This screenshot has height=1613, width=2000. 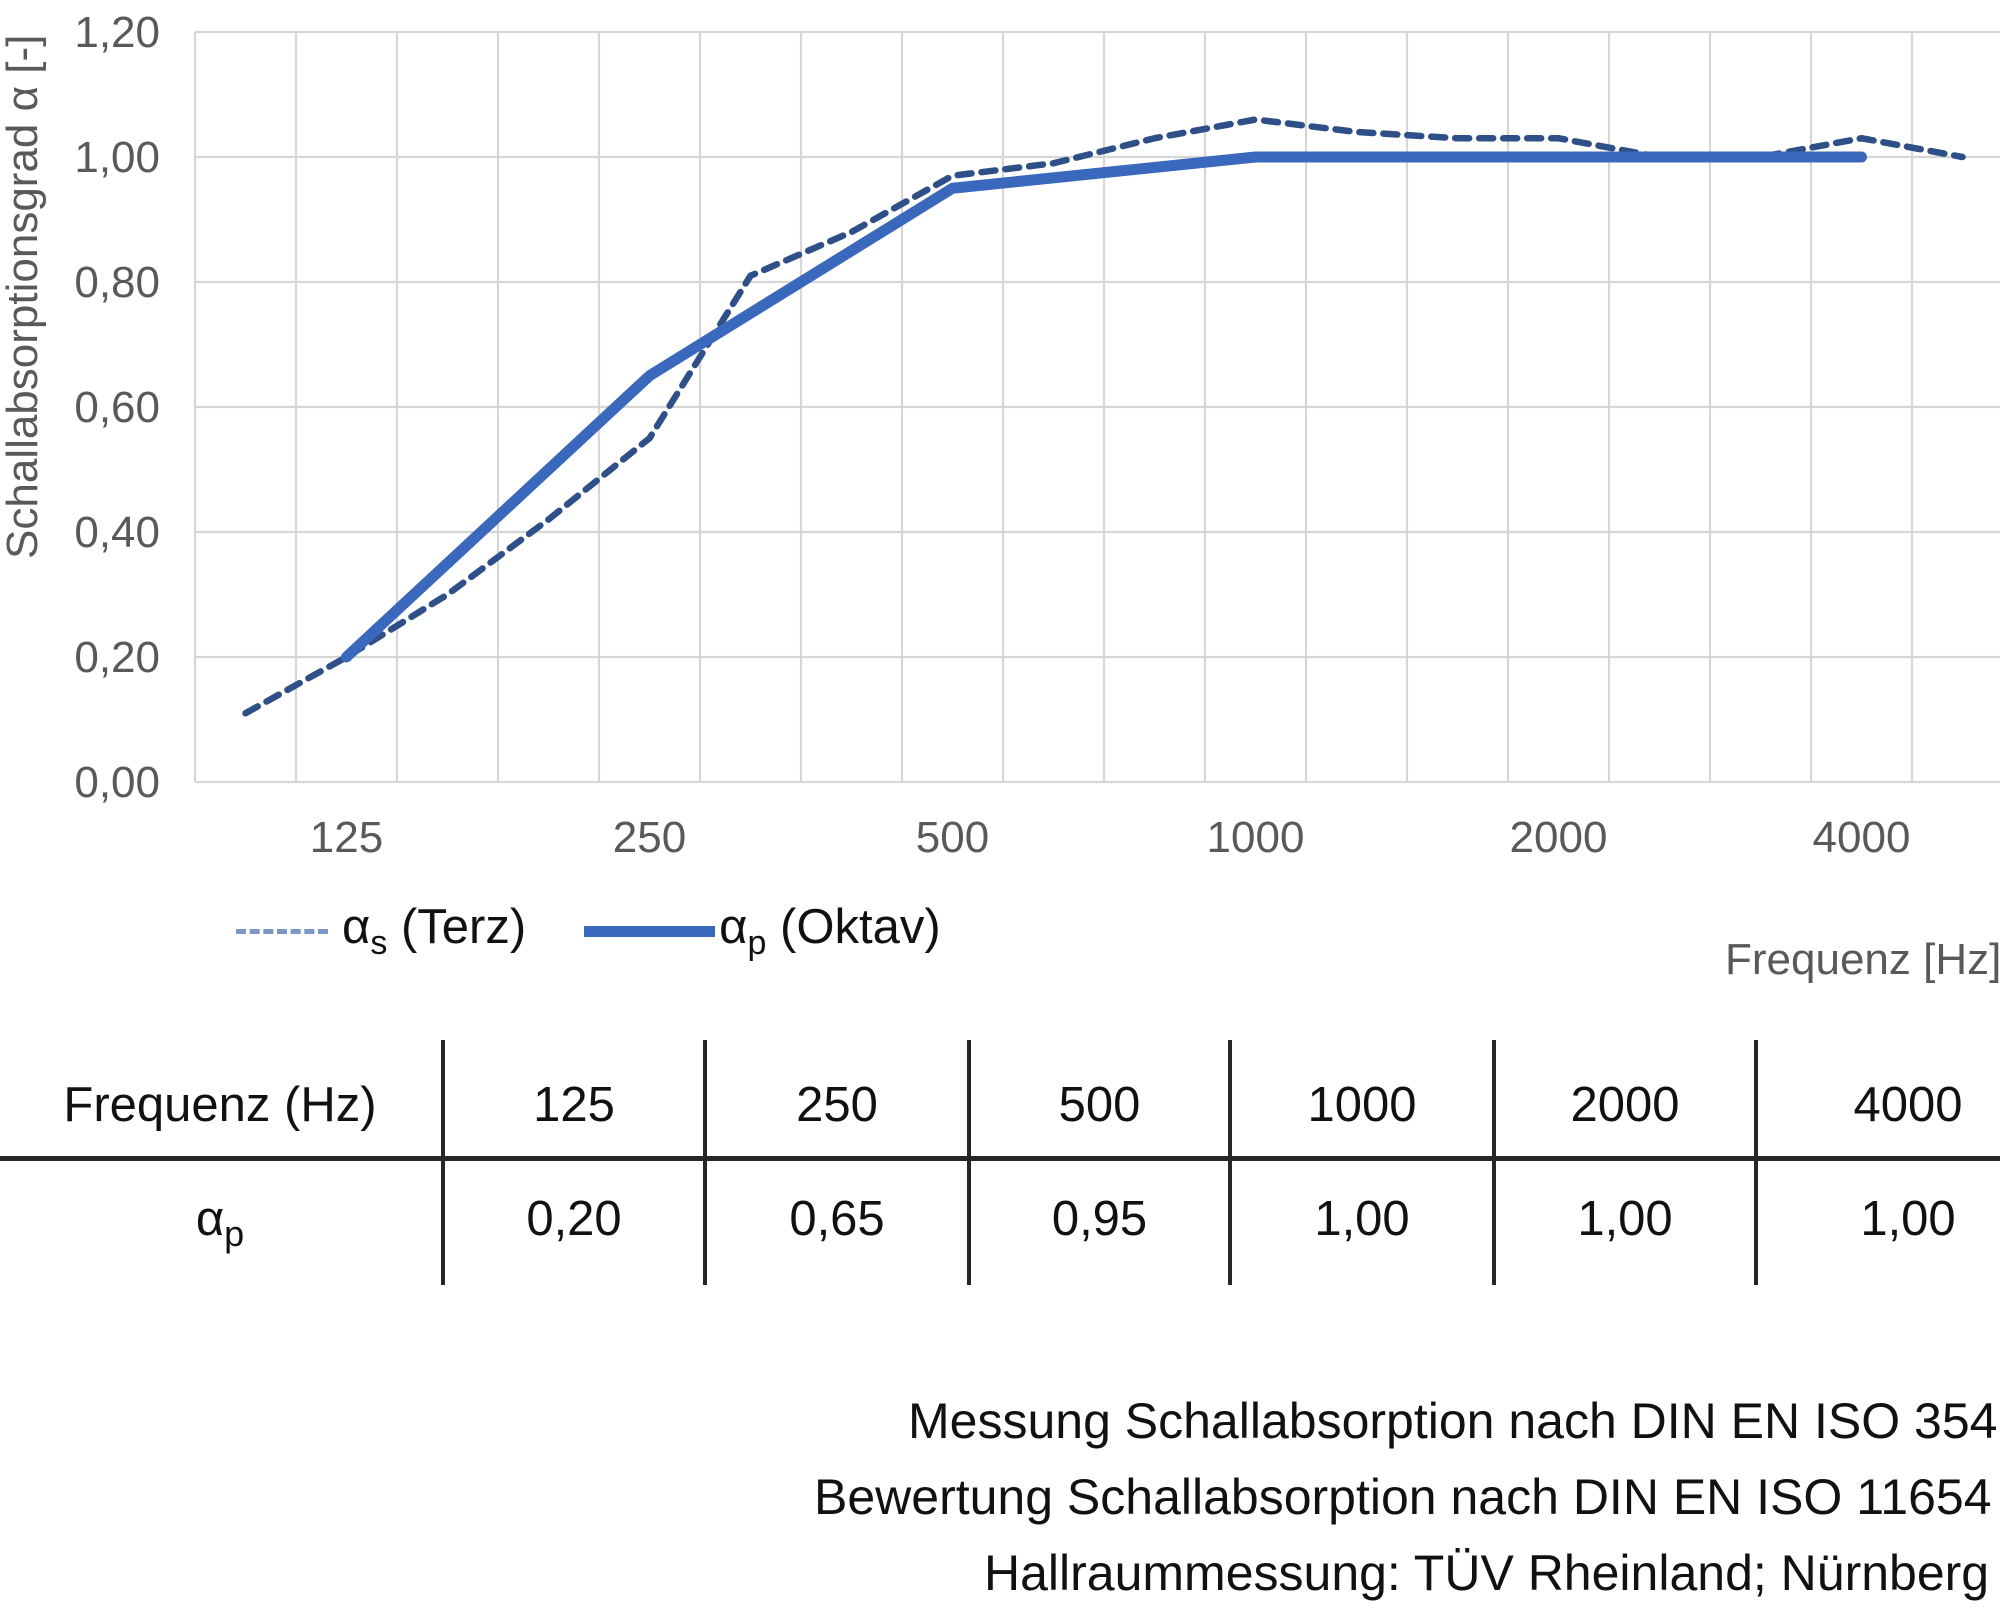 I want to click on y-tick-label: 0,80, so click(x=117, y=282).